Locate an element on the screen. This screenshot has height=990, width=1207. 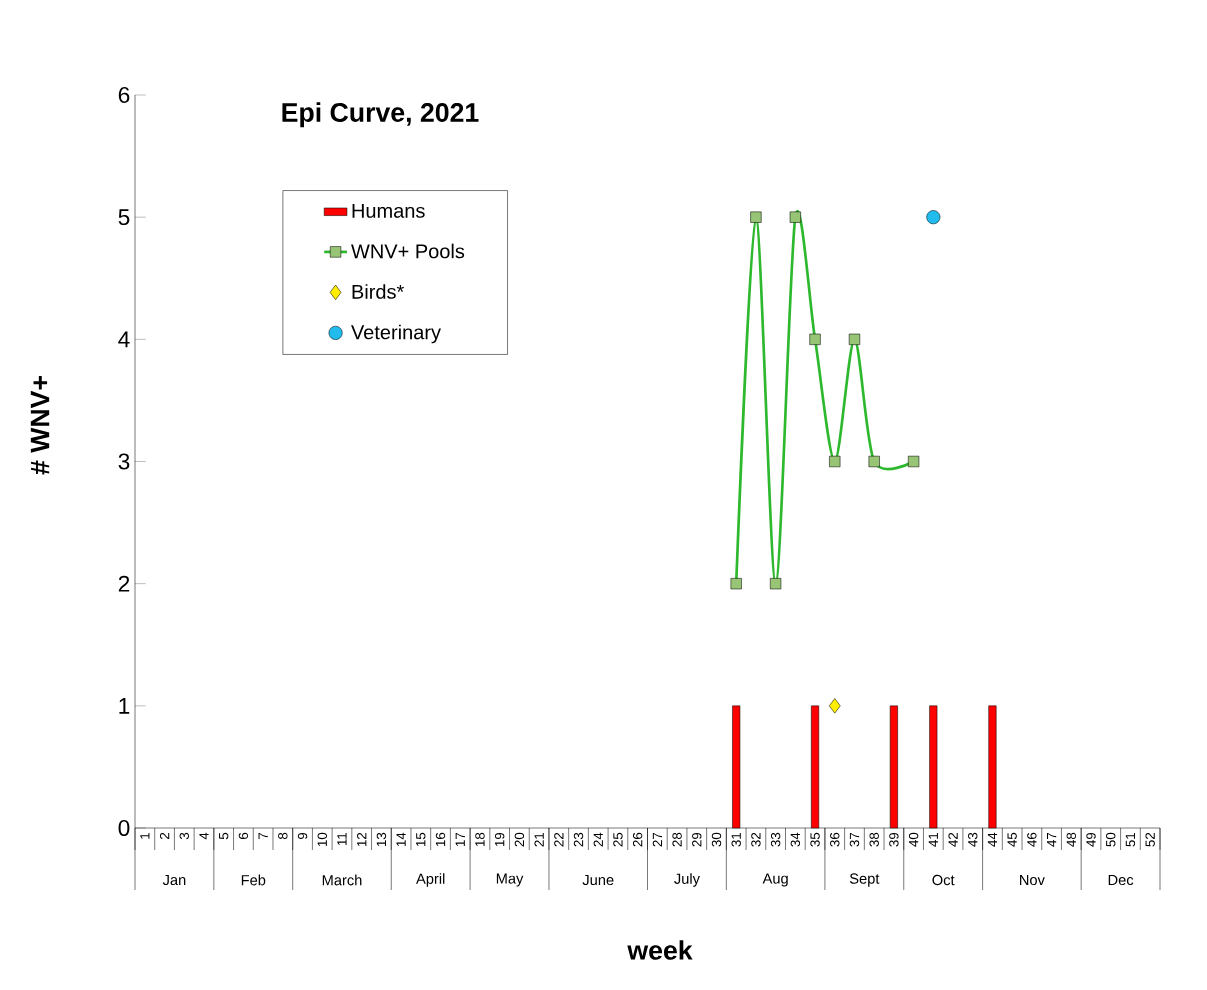
y-tick-label: 3 is located at coordinates (124, 461).